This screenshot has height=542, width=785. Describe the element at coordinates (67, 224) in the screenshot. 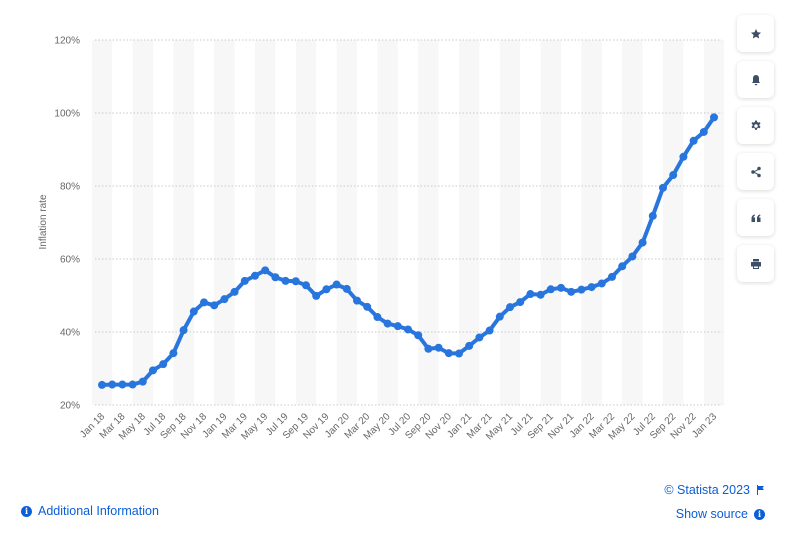

I see `y-axis-ticks: 20% 40% 60% 80% 100% 120%` at that location.